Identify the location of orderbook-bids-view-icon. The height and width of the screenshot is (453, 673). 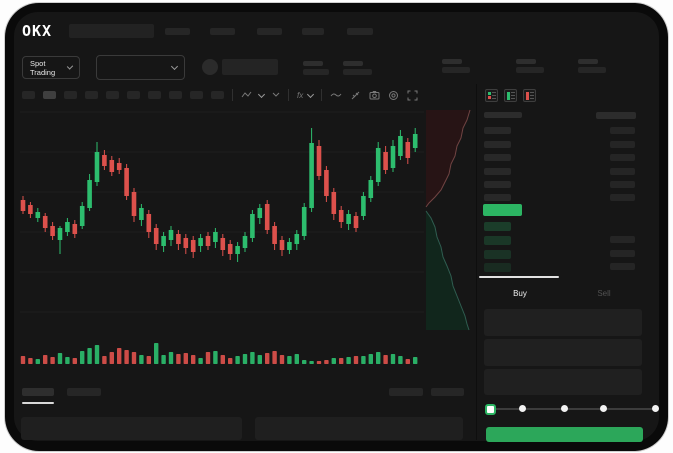
(510, 95).